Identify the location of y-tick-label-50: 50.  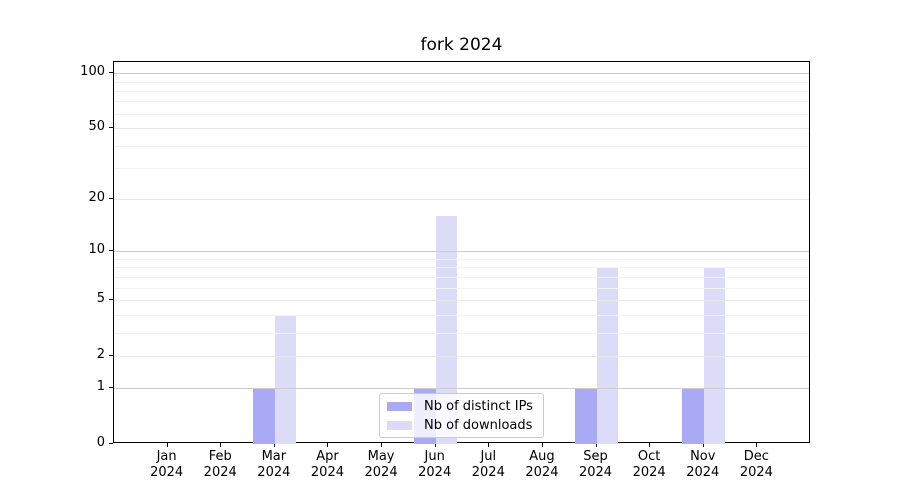
(96, 127).